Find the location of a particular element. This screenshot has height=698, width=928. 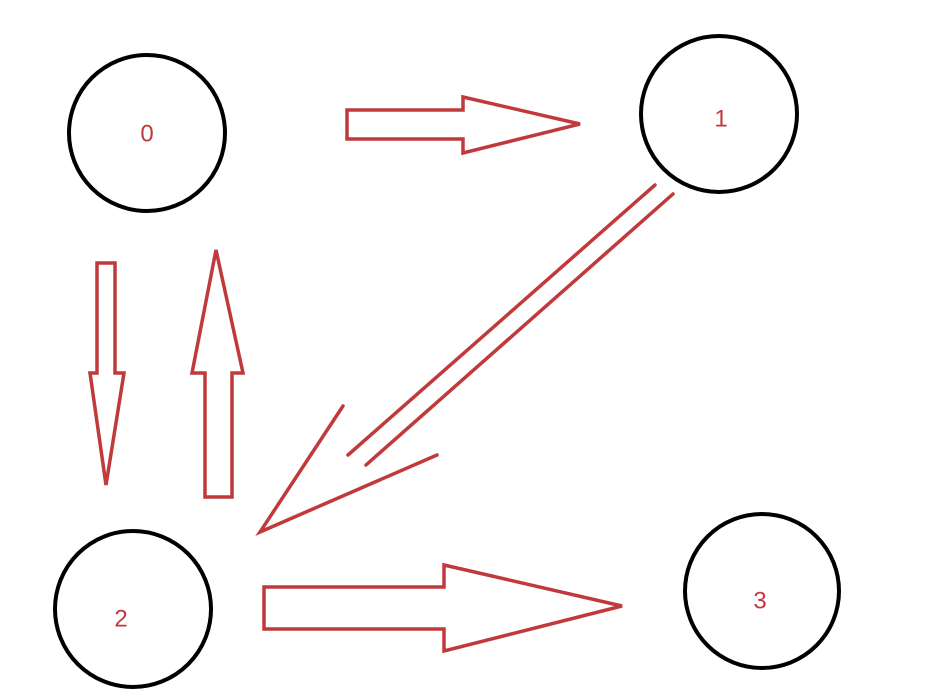

edge-arrow-1-to-2-shaft is located at coordinates (501, 320).